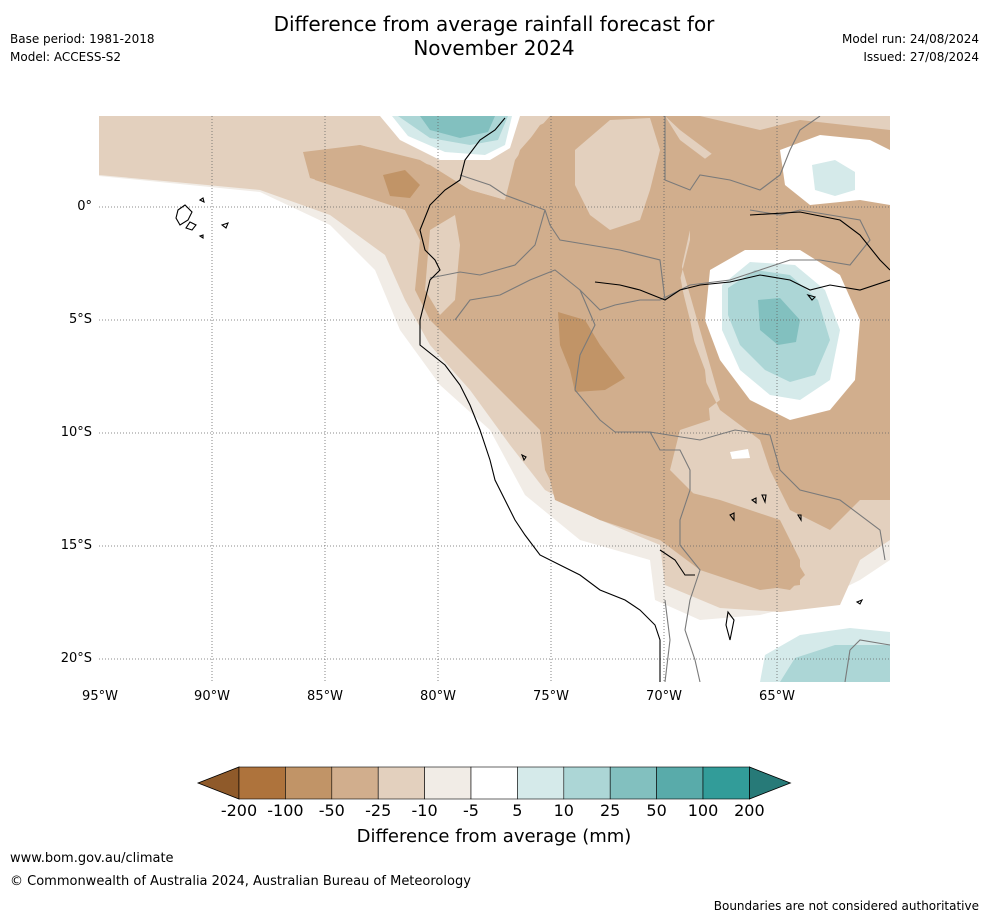  Describe the element at coordinates (76, 658) in the screenshot. I see `lat-label-20s: 20°S` at that location.